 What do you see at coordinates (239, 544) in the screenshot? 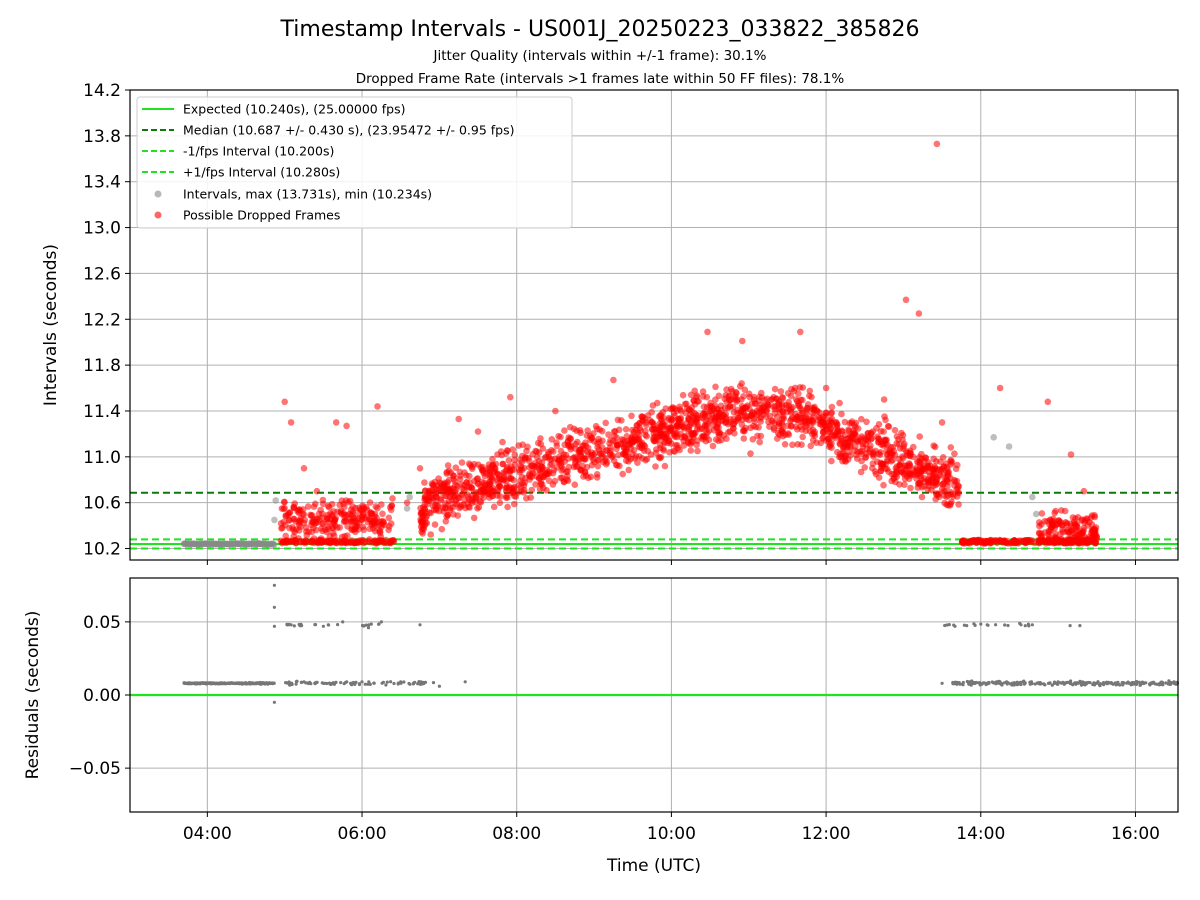
I see `interval-point` at bounding box center [239, 544].